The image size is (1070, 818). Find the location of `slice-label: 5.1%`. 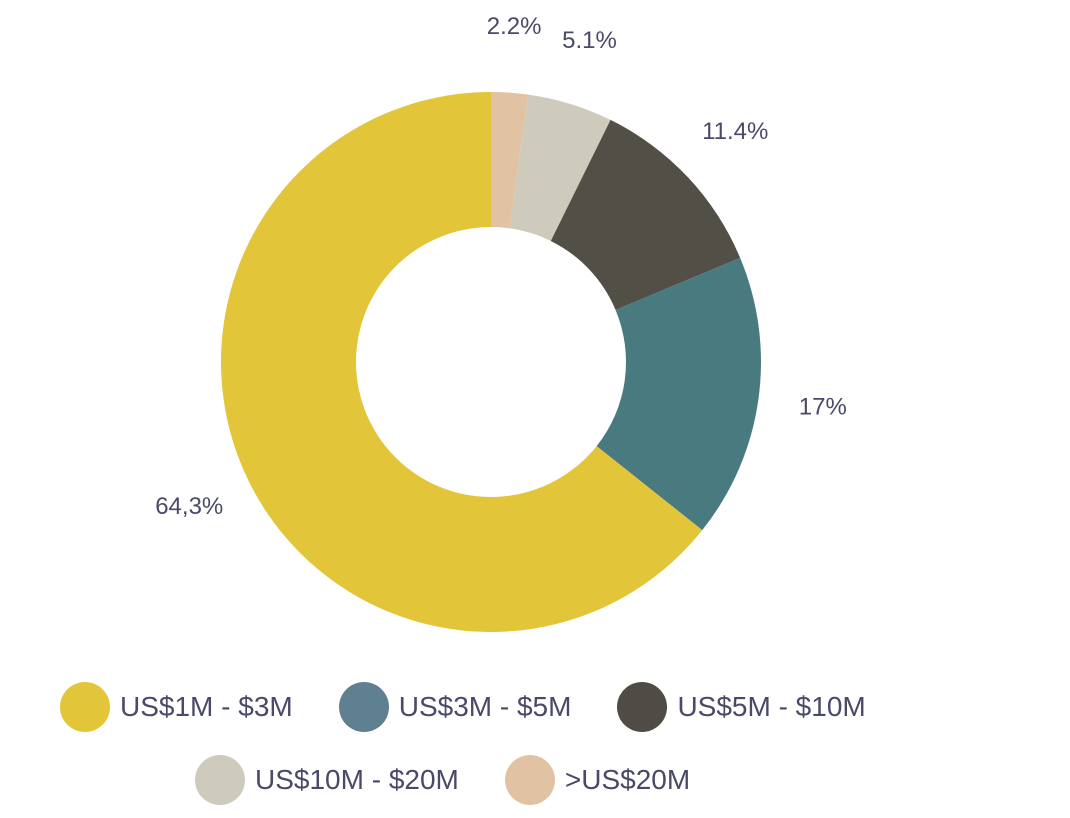

slice-label: 5.1% is located at coordinates (589, 40).